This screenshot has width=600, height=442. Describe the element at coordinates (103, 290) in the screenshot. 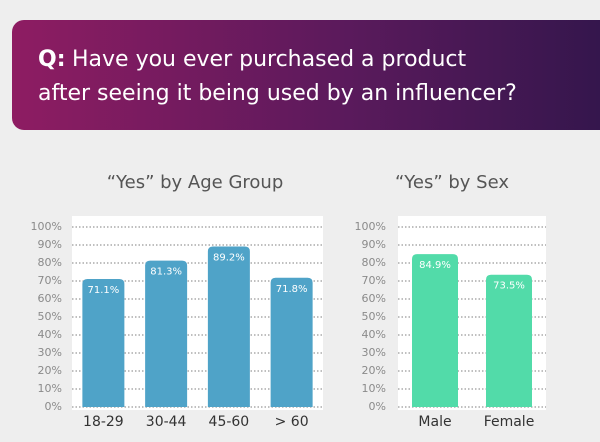

I see `value-label: 71.1%` at that location.